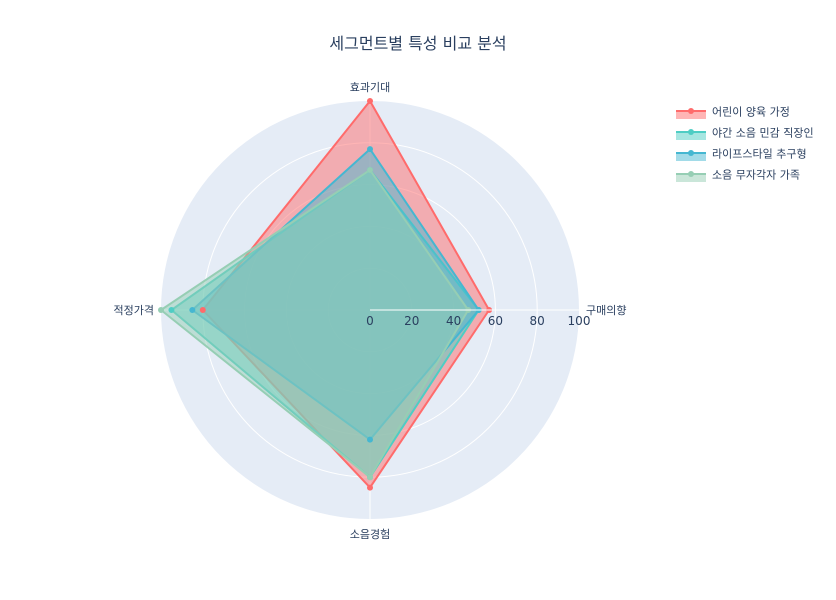 This screenshot has width=836, height=600. What do you see at coordinates (756, 175) in the screenshot?
I see `legend-label: 소음 무자각자 가족` at bounding box center [756, 175].